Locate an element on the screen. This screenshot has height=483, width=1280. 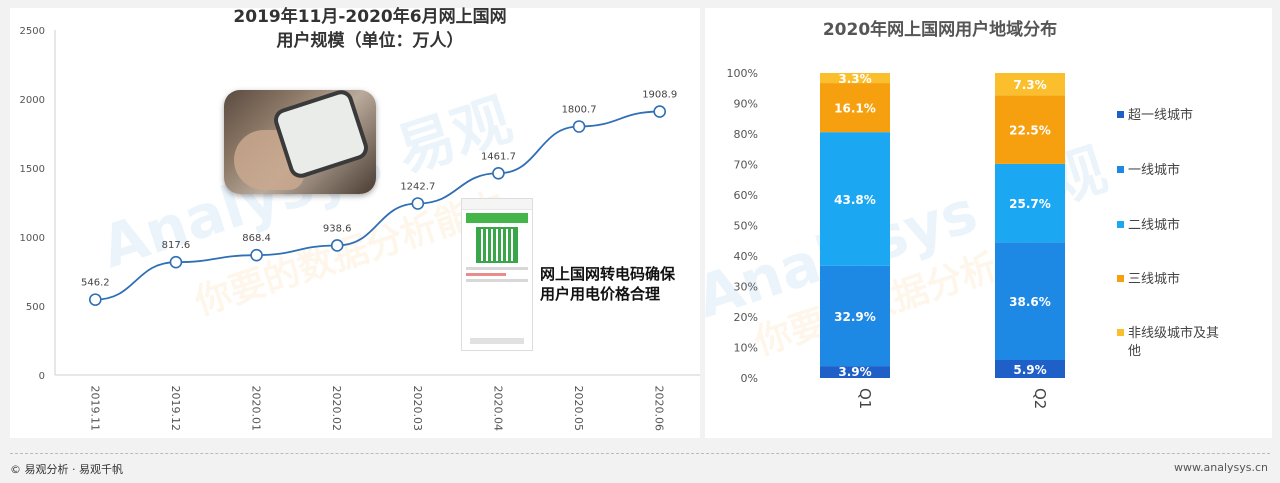
segment-label: 16.1% is located at coordinates (855, 109).